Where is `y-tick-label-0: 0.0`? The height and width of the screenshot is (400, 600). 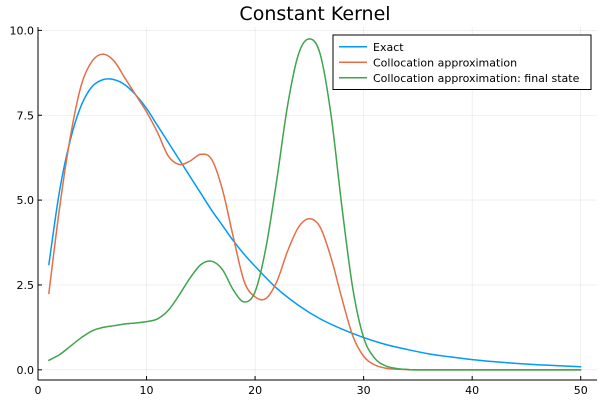 y-tick-label-0: 0.0 is located at coordinates (26, 370).